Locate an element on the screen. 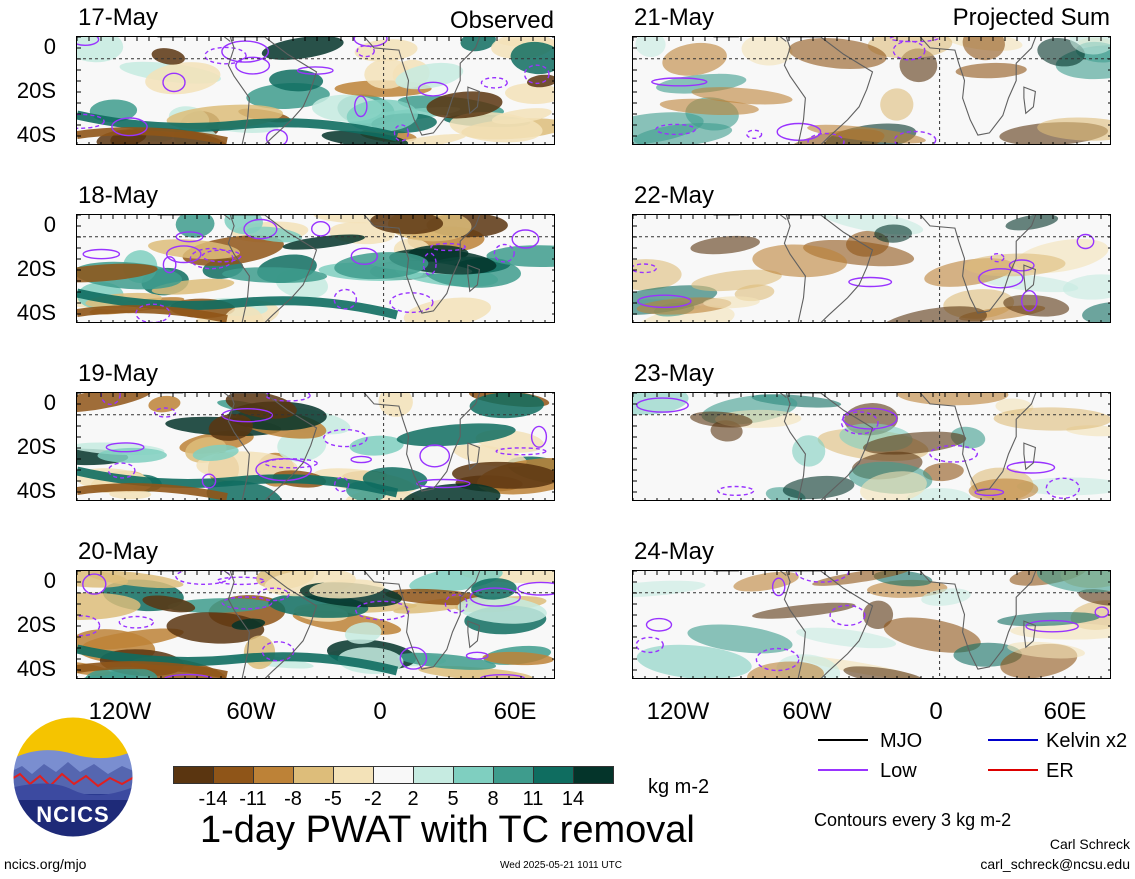 Image resolution: width=1135 pixels, height=879 pixels. lat-tick-row1-1: 20S is located at coordinates (36, 90).